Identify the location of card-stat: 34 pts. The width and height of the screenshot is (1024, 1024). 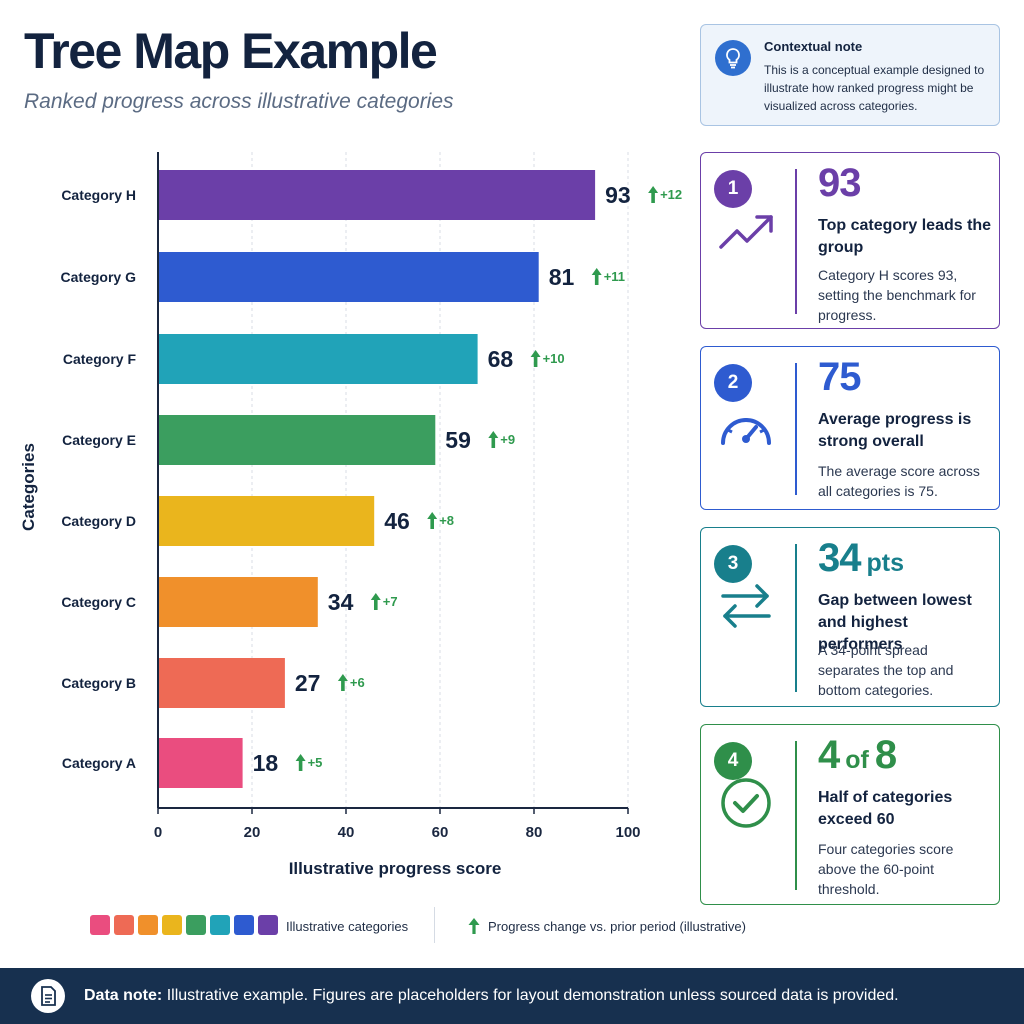
(861, 558).